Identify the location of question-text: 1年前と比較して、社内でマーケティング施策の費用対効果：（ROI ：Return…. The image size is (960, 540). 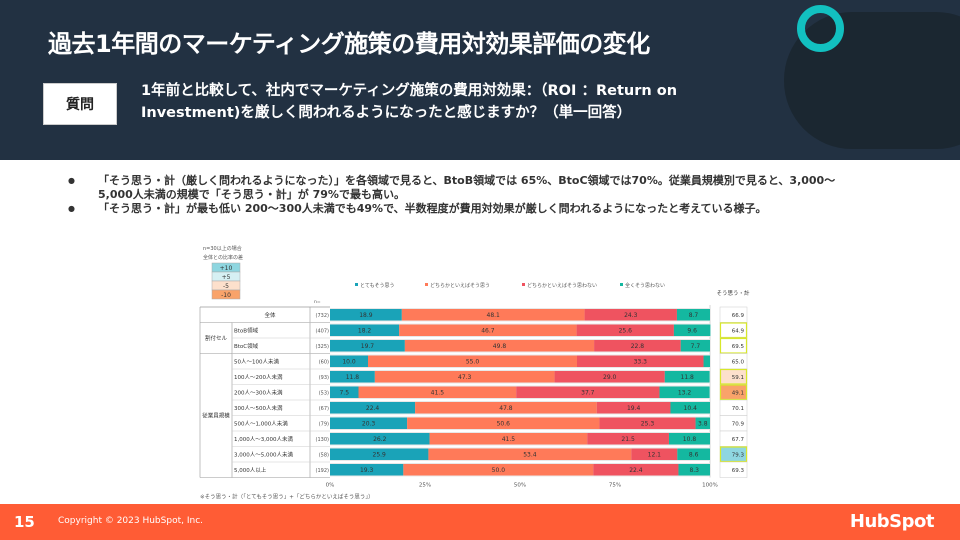
(409, 102).